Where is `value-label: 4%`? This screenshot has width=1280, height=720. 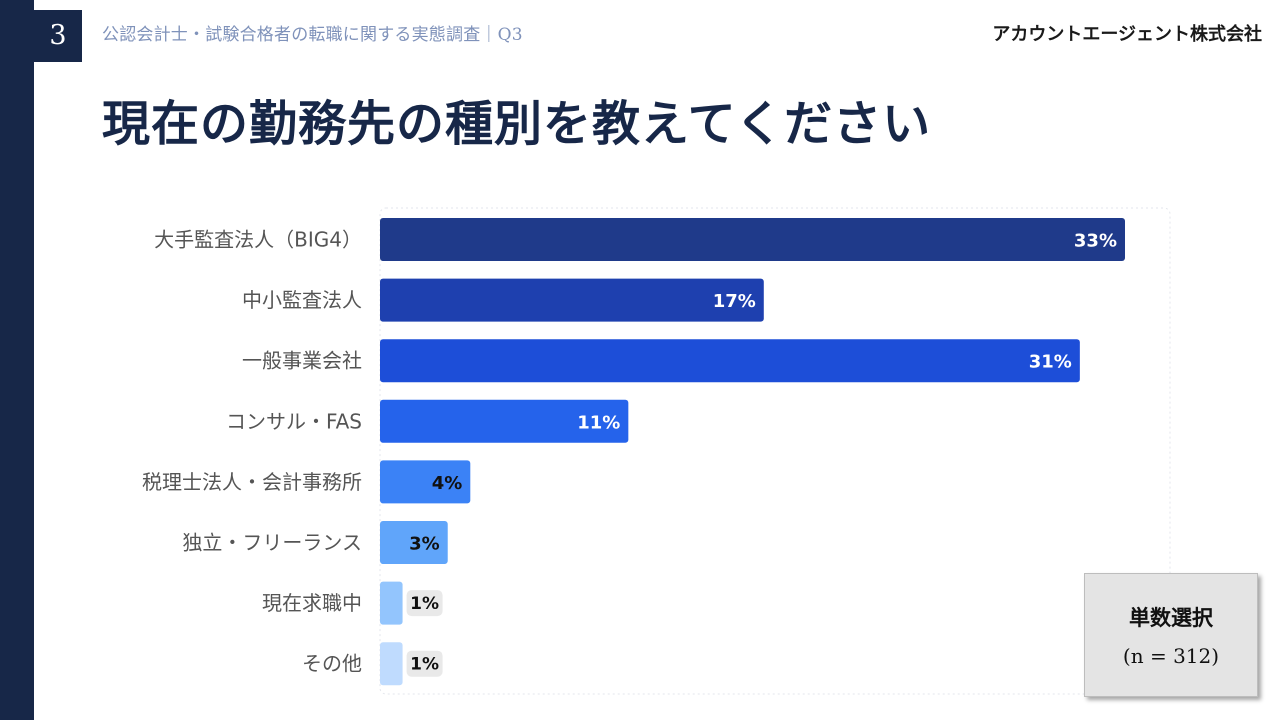 value-label: 4% is located at coordinates (447, 483).